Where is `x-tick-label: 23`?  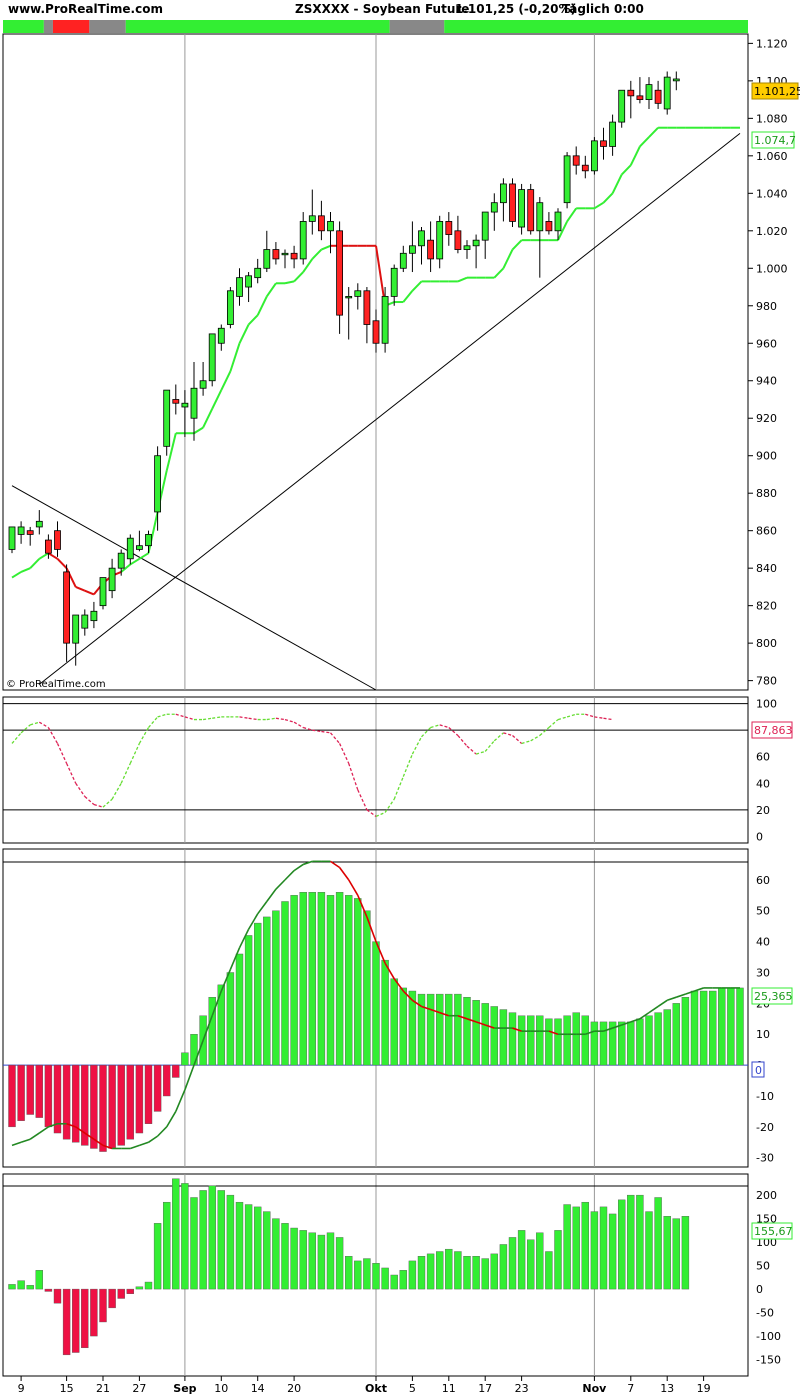 x-tick-label: 23 is located at coordinates (522, 1388).